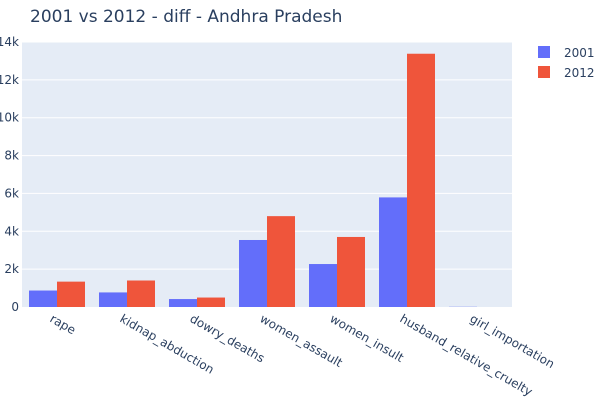  I want to click on legend-label: 2012, so click(579, 73).